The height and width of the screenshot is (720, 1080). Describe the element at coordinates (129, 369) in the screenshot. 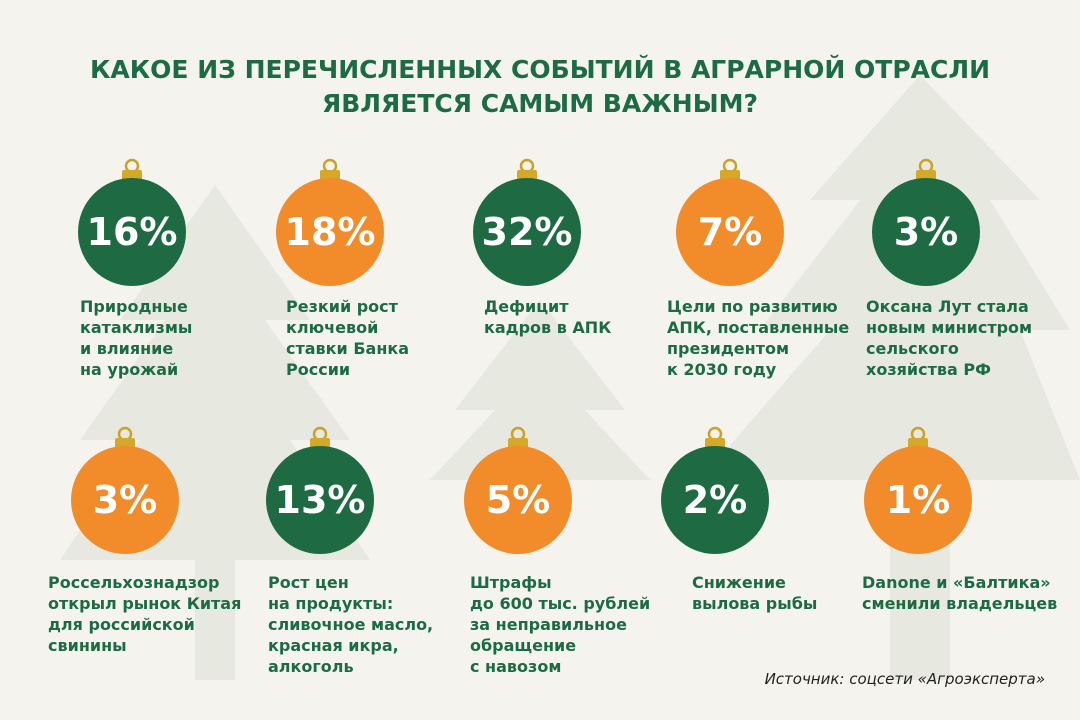

I see `item-label: на урожай` at that location.